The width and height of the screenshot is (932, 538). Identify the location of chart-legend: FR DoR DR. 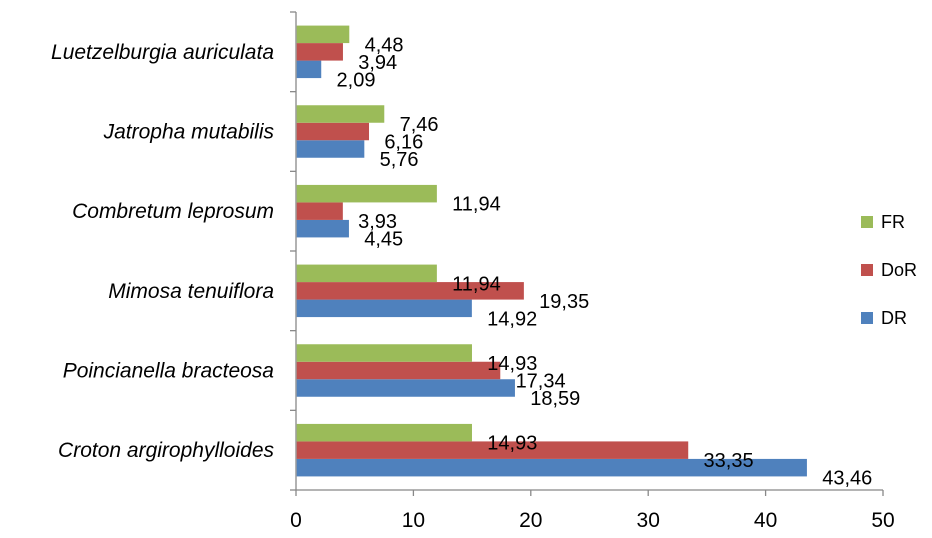
(889, 270).